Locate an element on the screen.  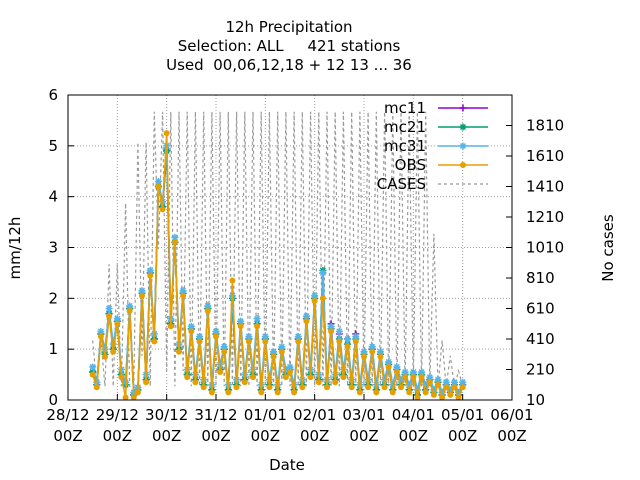
y2-tick-label: 210 is located at coordinates (540, 370).